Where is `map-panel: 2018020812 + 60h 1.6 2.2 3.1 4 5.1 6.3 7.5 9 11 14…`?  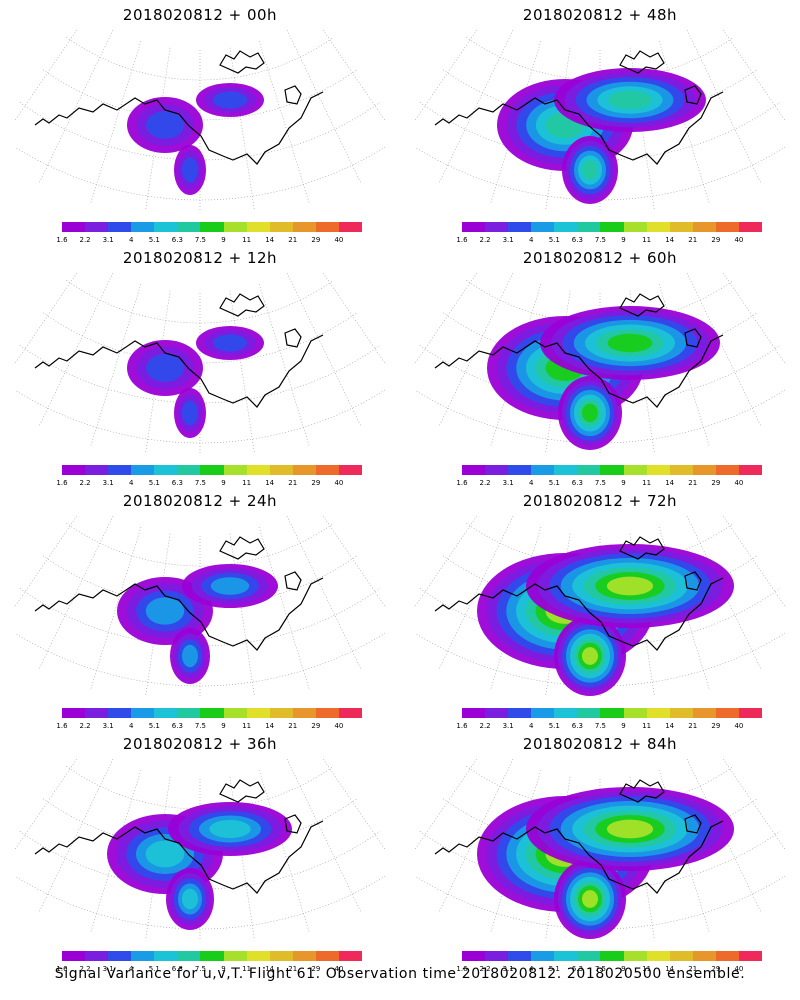
map-panel: 2018020812 + 60h 1.6 2.2 3.1 4 5.1 6.3 7.5 9 11 14… is located at coordinates (600, 365).